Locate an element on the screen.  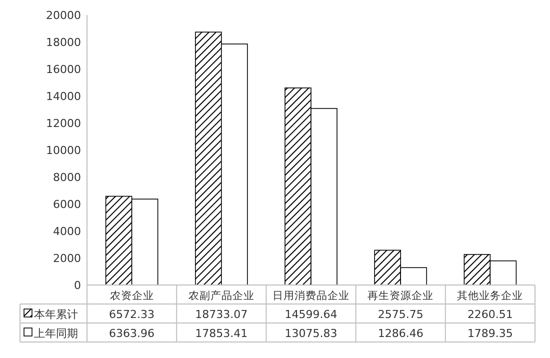
data-label: 14599.64 is located at coordinates (311, 314).